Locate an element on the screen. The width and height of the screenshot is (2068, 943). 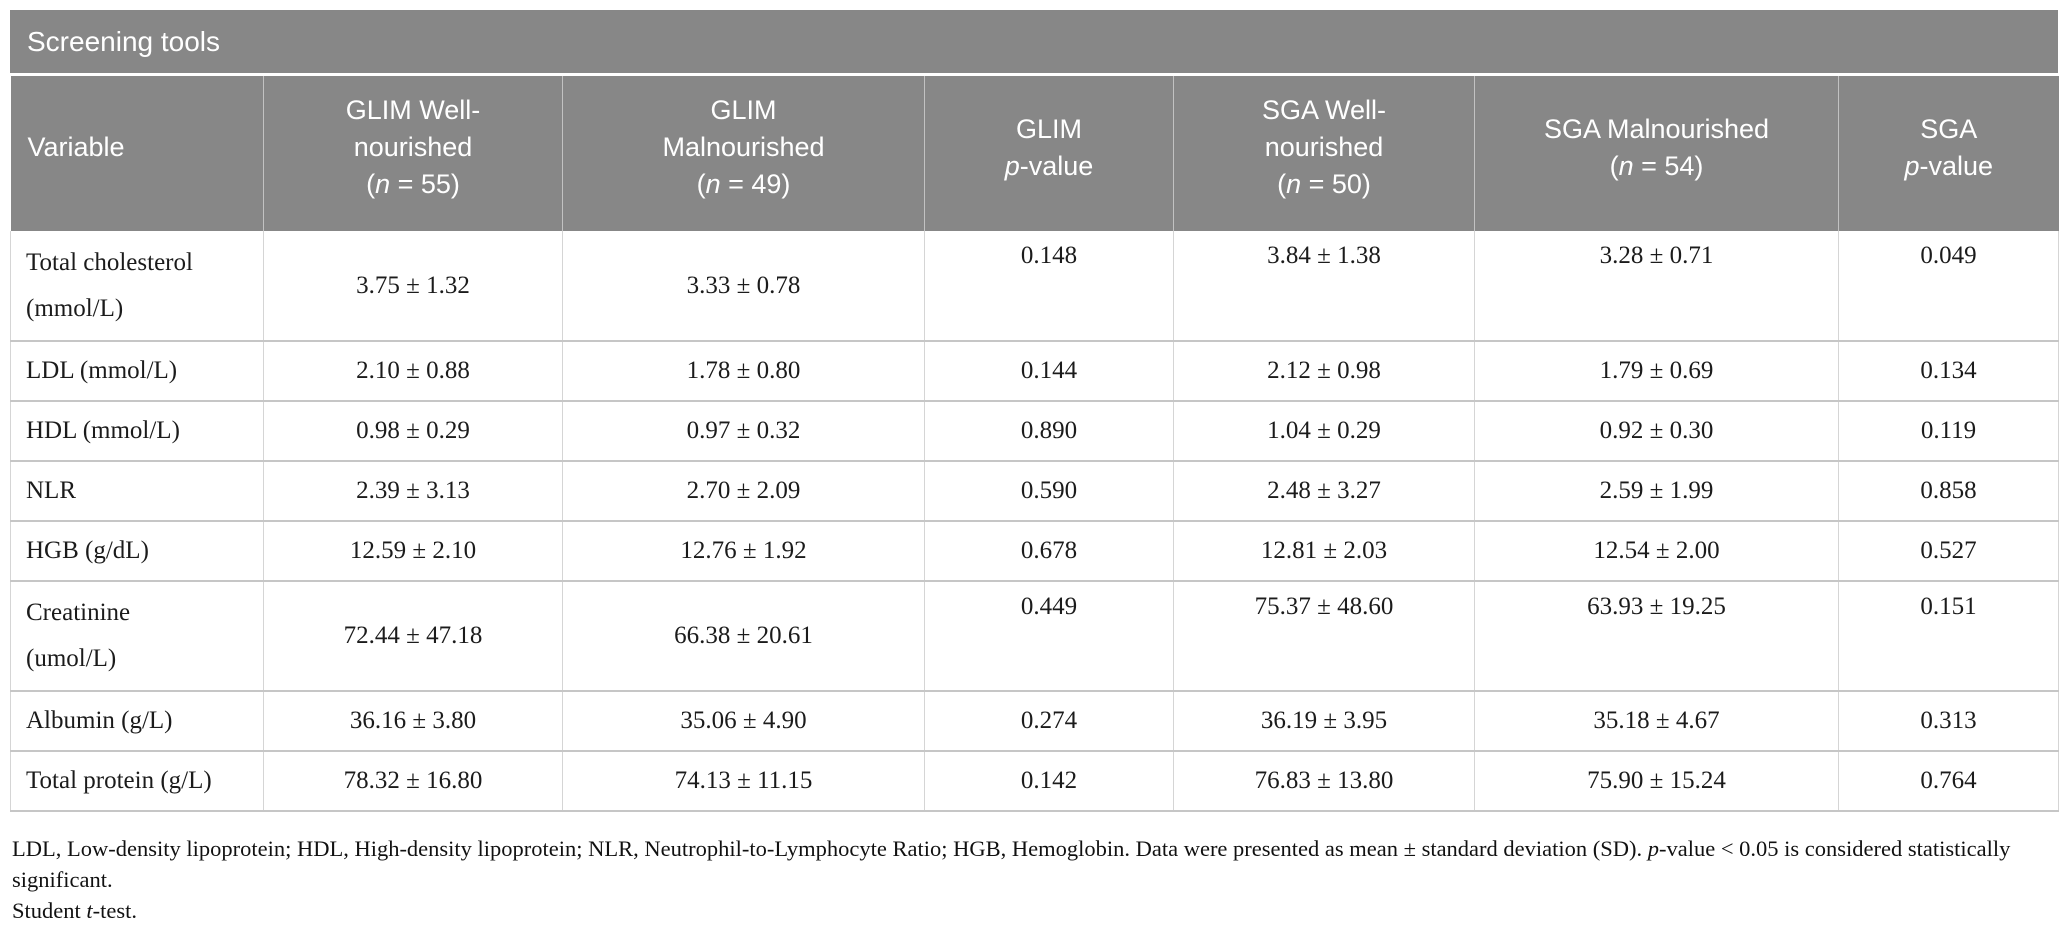
cell-sga-p-value: 0.151 is located at coordinates (1948, 636).